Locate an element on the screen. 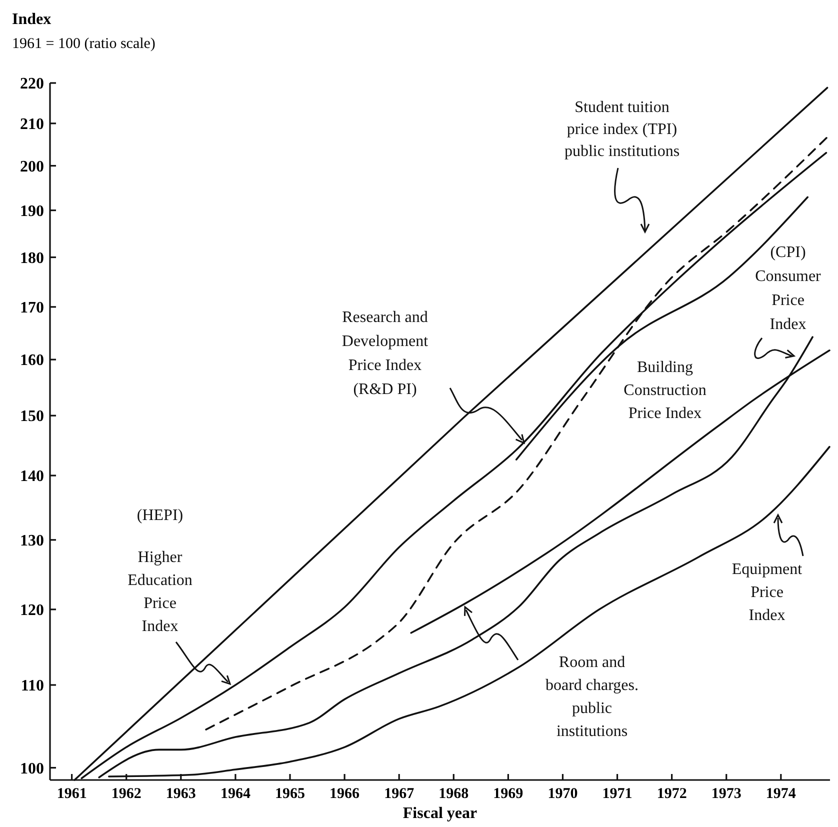 This screenshot has height=827, width=838. annotation: Student tuition price index (TPI) public institutions is located at coordinates (622, 129).